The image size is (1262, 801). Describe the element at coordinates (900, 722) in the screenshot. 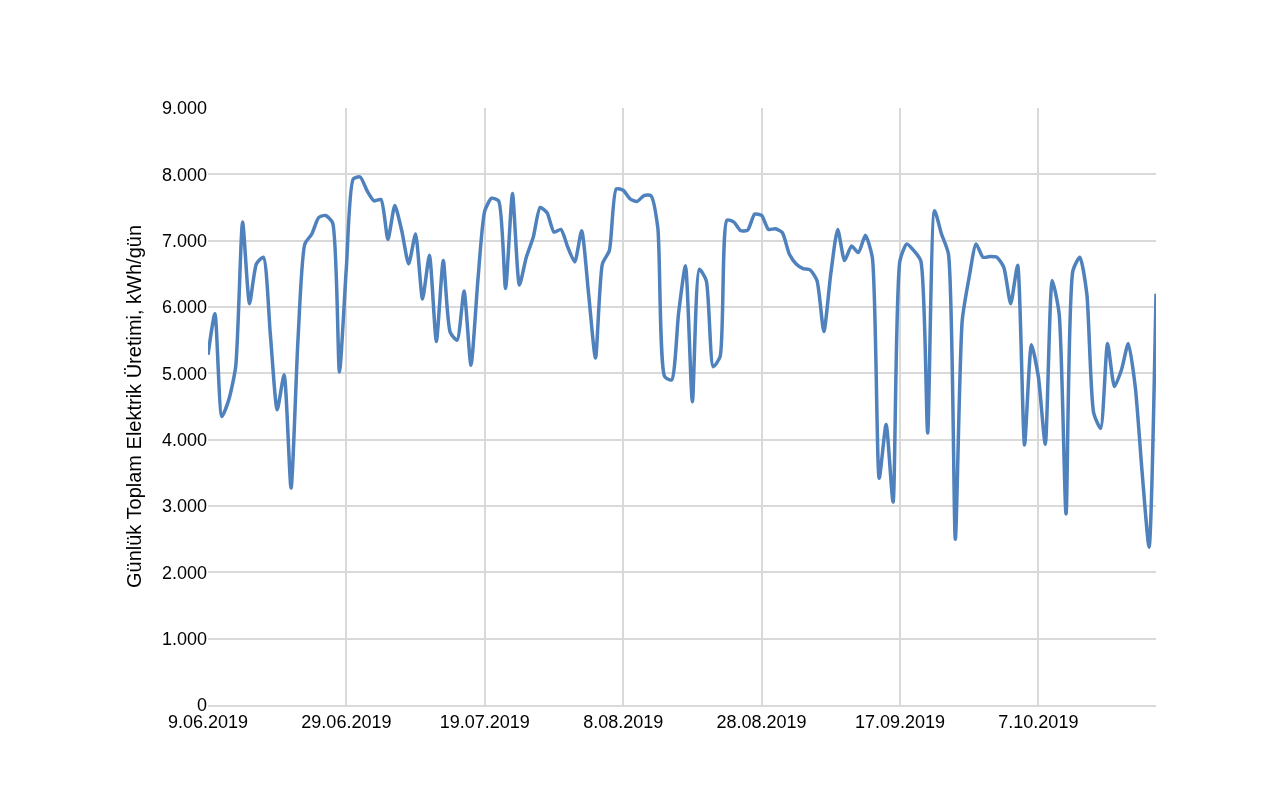

I see `x-tick-label: 17.09.2019` at that location.